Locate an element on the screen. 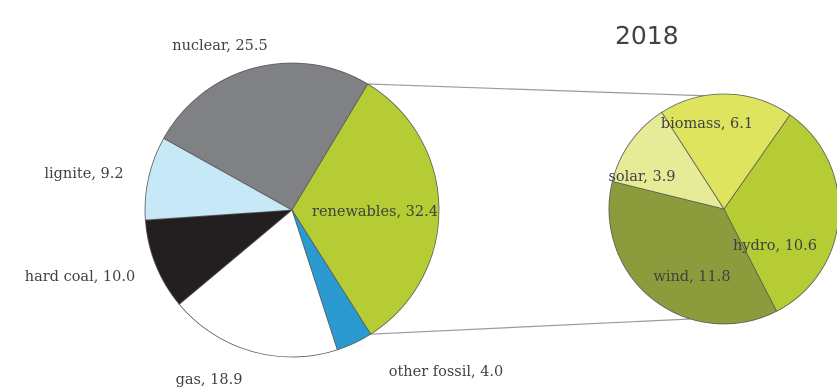  chart-title: 2018 is located at coordinates (647, 35).